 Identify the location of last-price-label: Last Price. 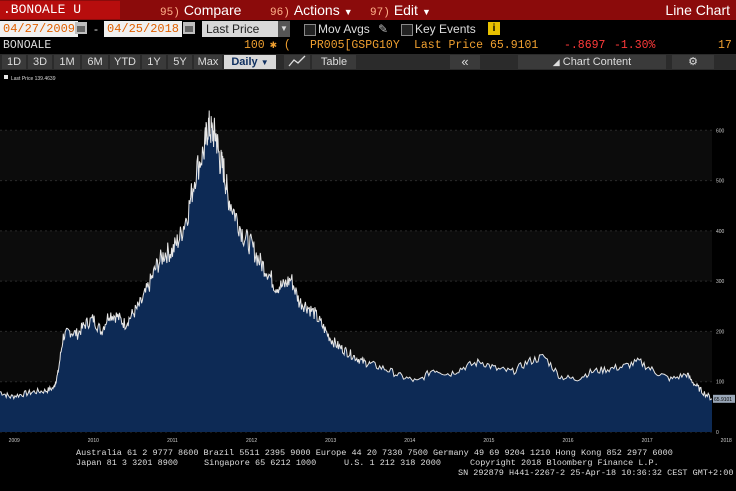
(449, 45).